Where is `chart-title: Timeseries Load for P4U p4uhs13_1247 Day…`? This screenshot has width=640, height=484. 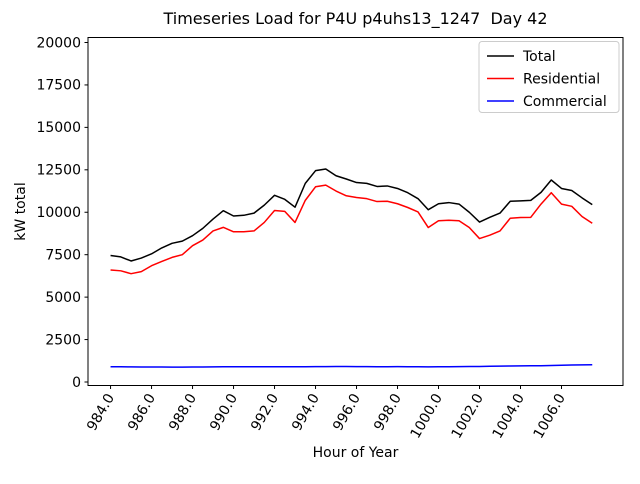
chart-title: Timeseries Load for P4U p4uhs13_1247 Day… is located at coordinates (354, 19).